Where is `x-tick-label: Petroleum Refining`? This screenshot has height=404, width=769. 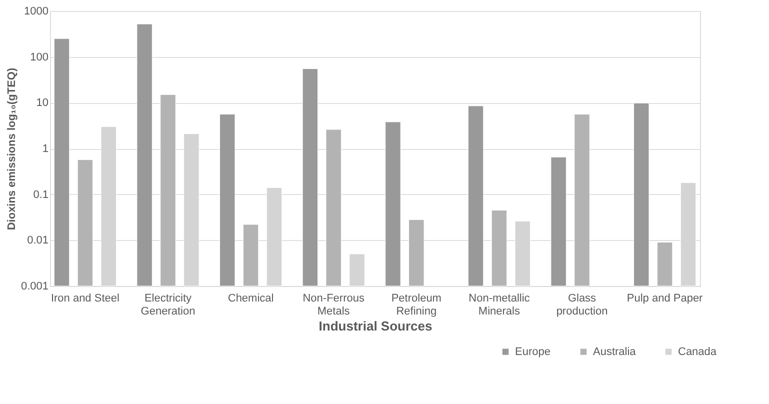
x-tick-label: Petroleum Refining is located at coordinates (416, 305).